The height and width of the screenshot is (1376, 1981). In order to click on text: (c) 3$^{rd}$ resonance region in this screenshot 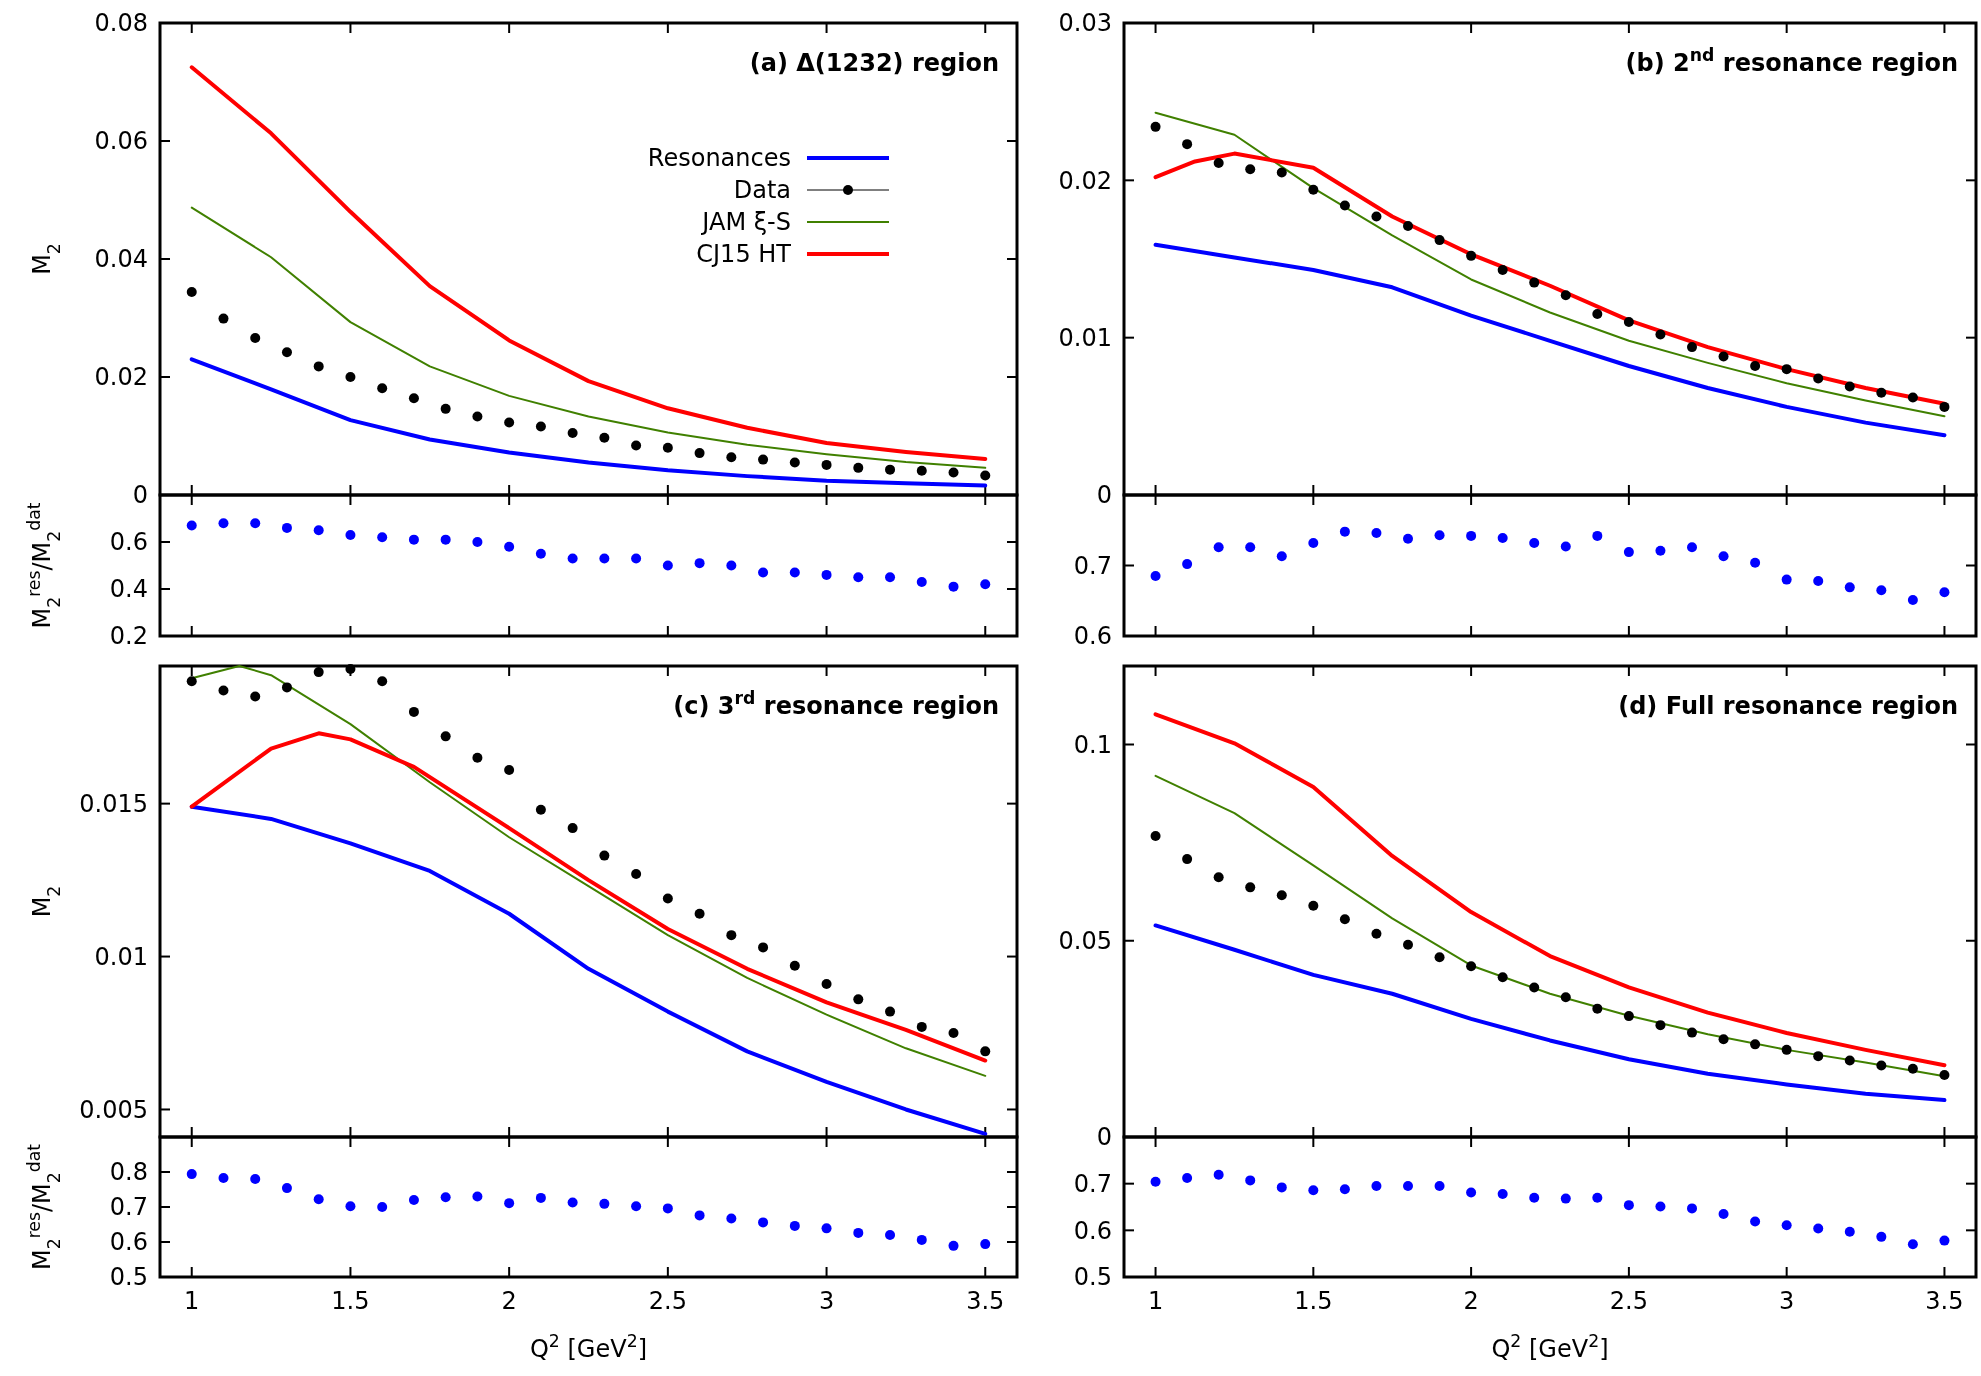, I will do `click(836, 704)`.